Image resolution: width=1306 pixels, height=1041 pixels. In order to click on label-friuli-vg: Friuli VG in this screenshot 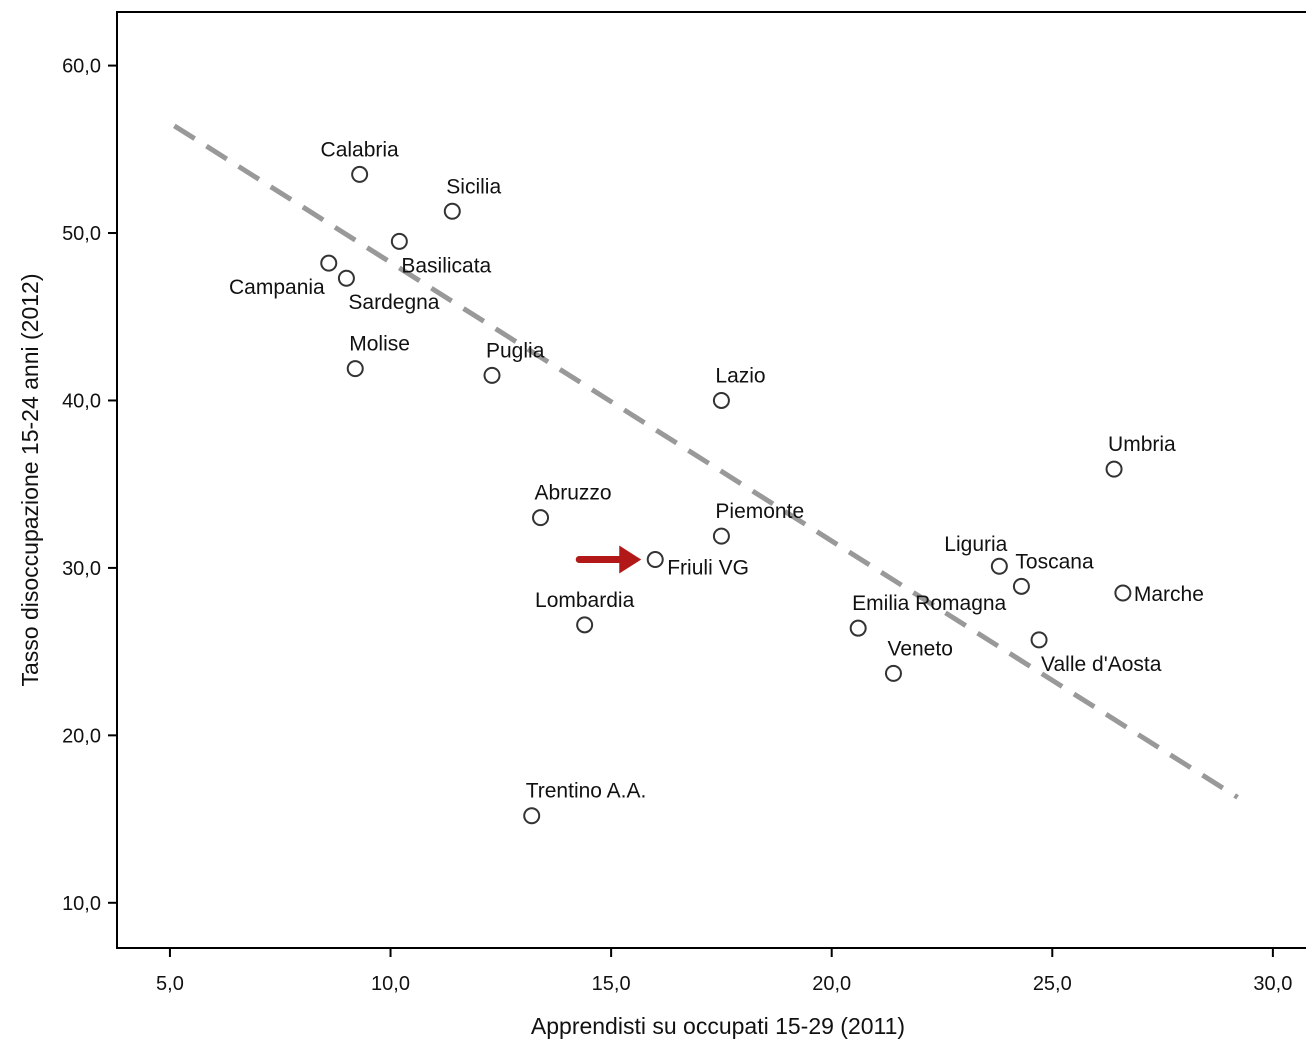, I will do `click(708, 568)`.